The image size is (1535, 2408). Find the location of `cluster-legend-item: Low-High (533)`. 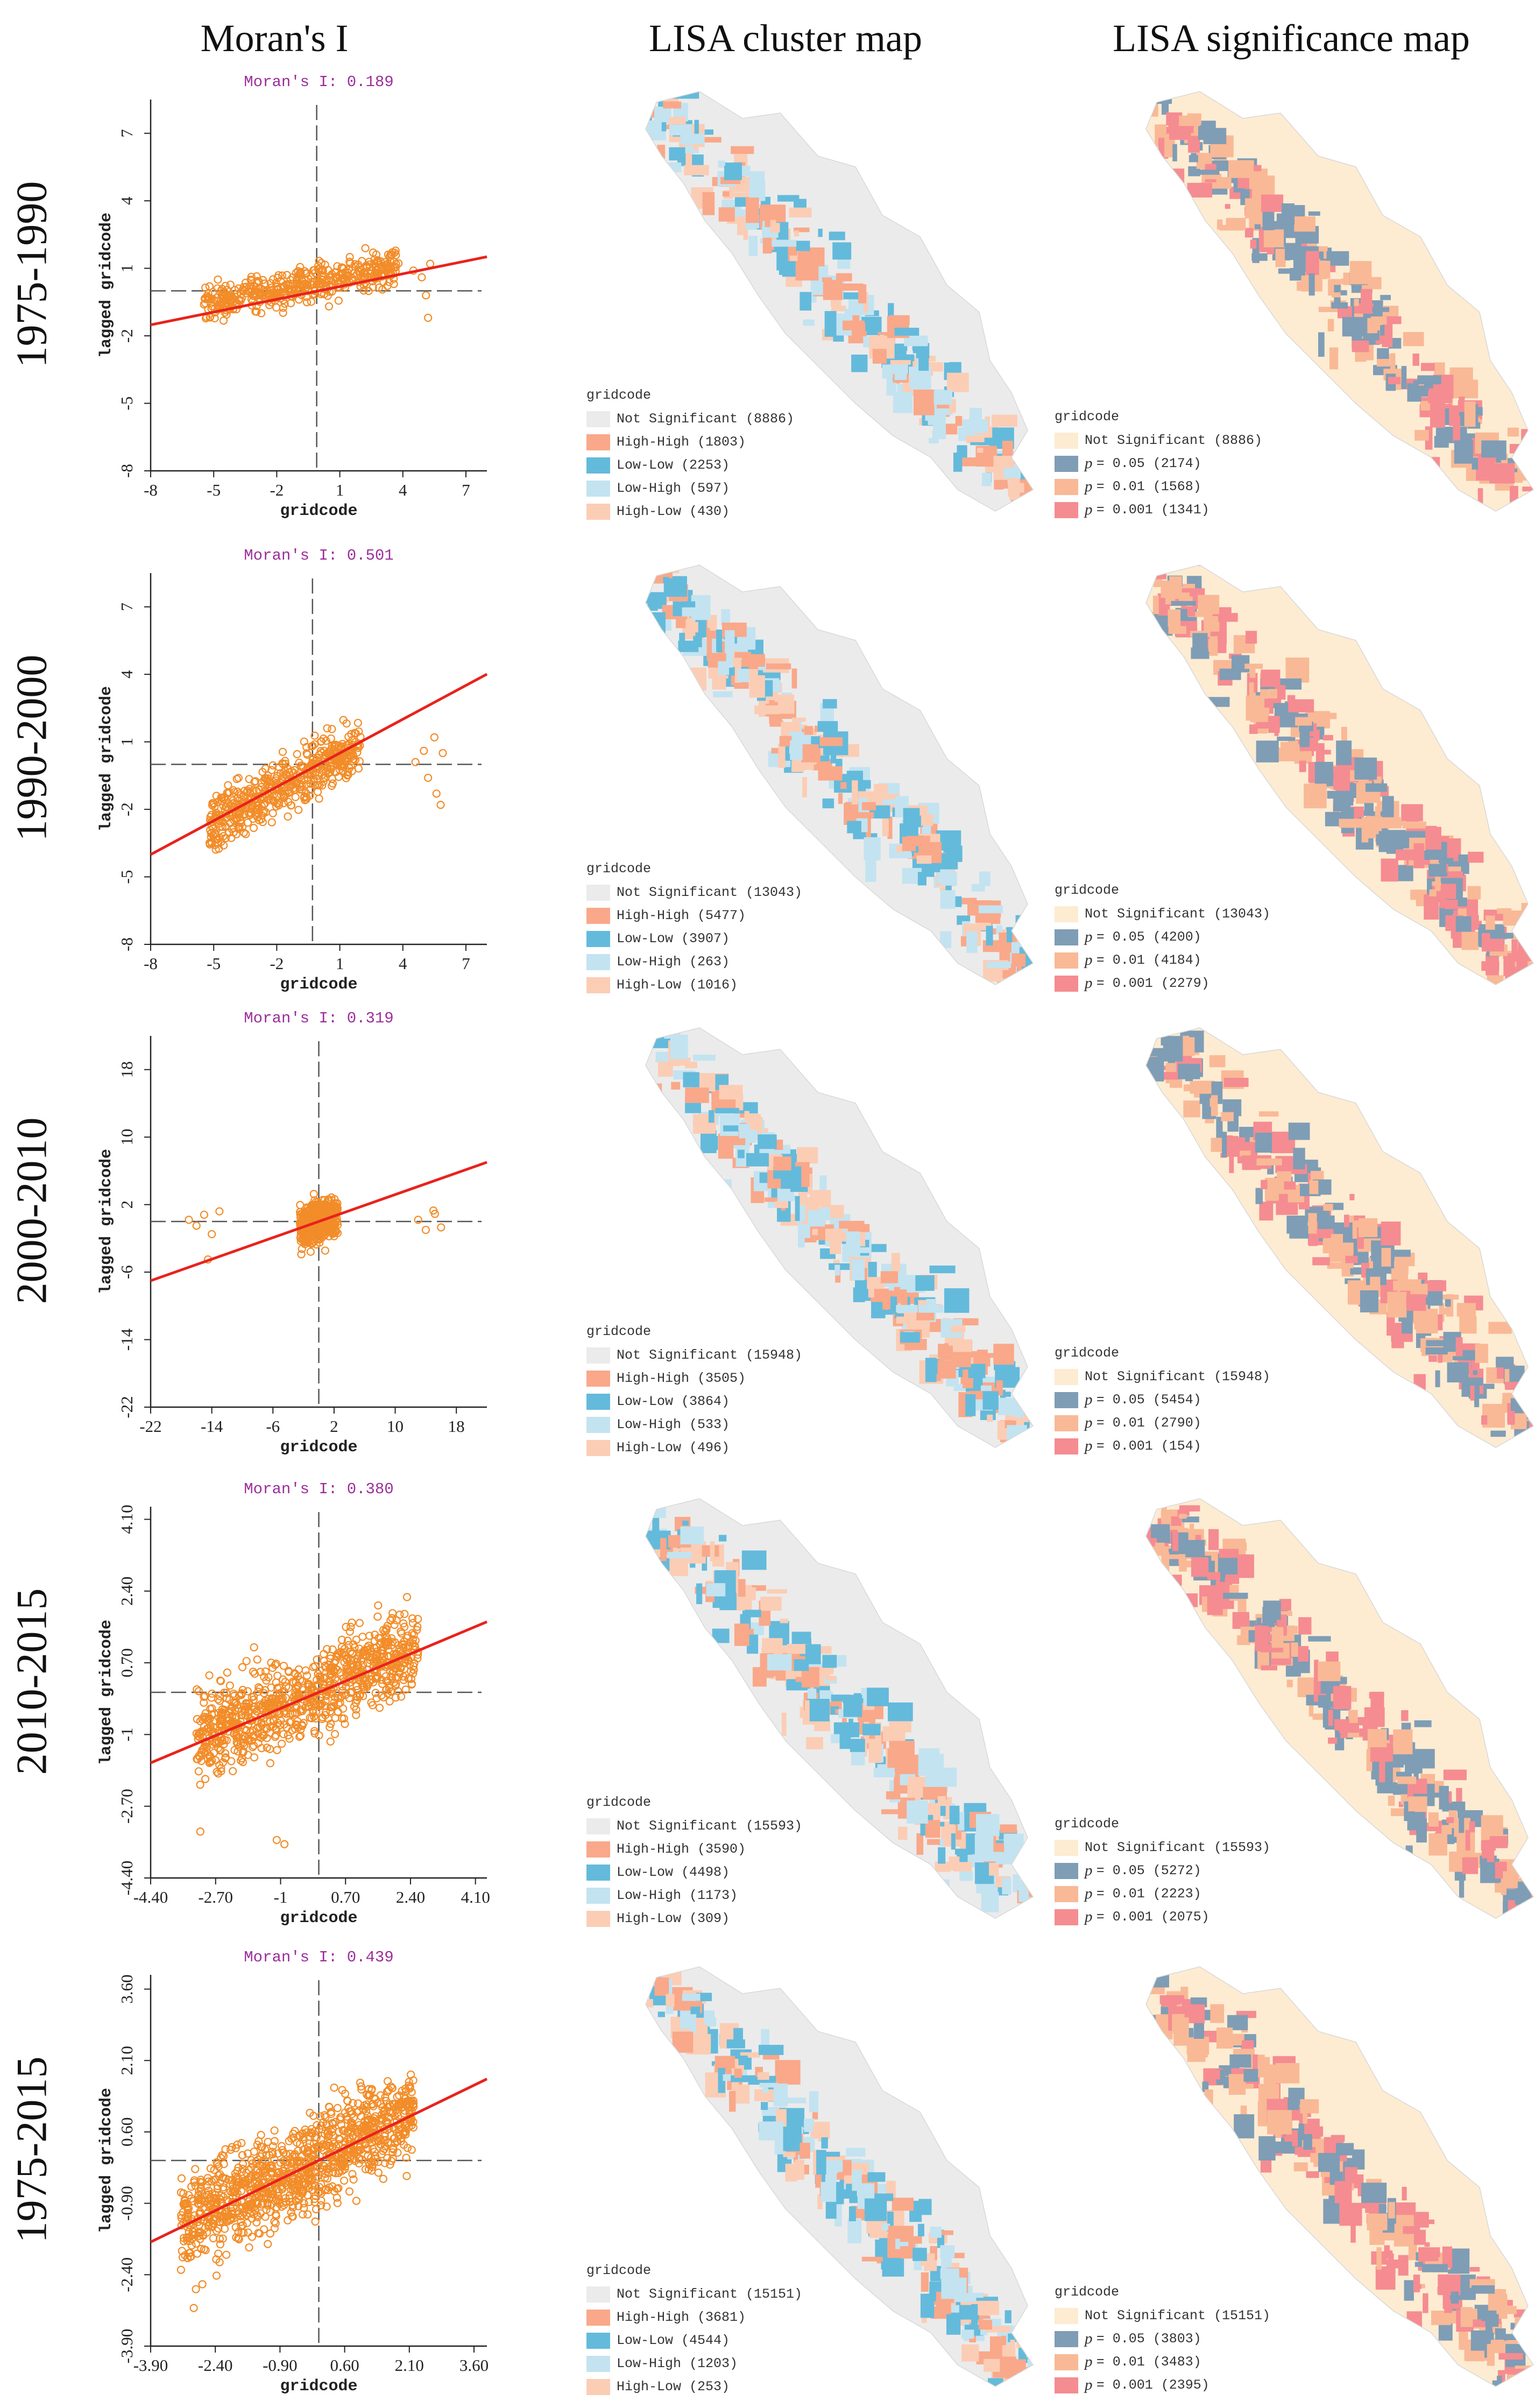

cluster-legend-item: Low-High (533) is located at coordinates (694, 1424).